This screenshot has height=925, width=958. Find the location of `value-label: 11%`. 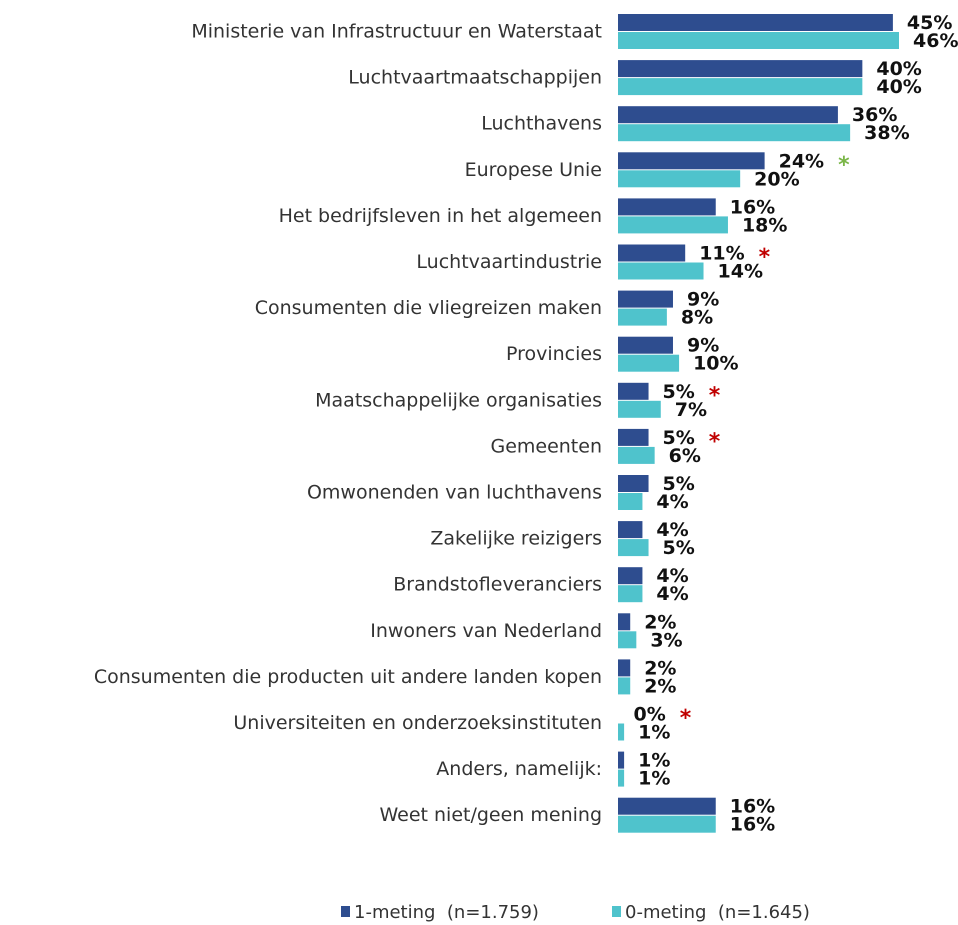

value-label: 11% is located at coordinates (721, 254).